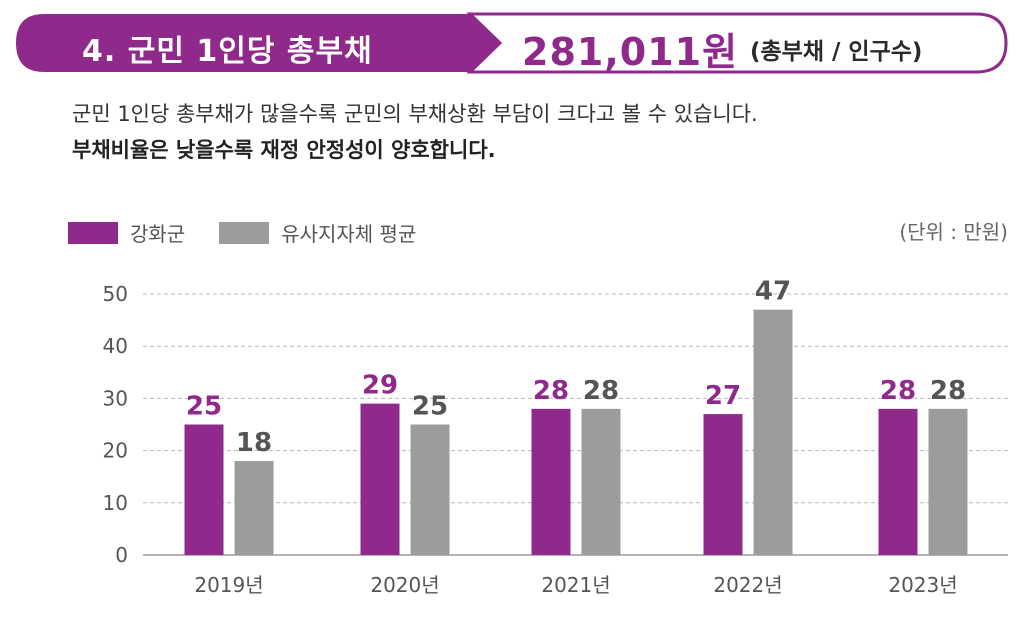  I want to click on data-label-average: 25, so click(430, 407).